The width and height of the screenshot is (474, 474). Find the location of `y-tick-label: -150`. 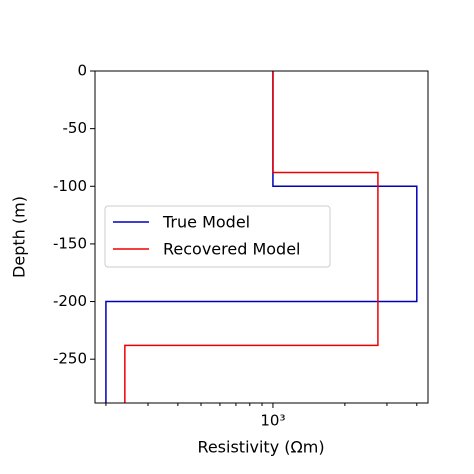

y-tick-label: -150 is located at coordinates (70, 243).